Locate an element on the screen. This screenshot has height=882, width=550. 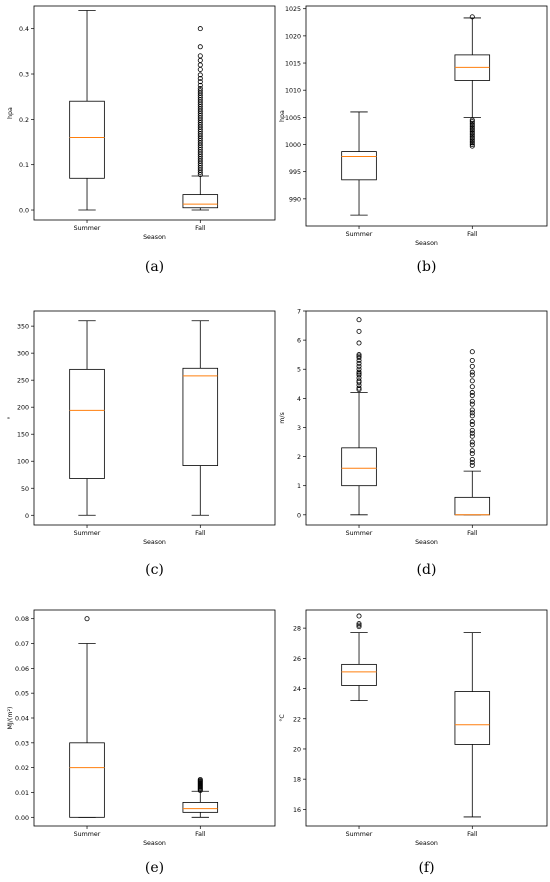
y-tick-label: 995 is located at coordinates (295, 172).